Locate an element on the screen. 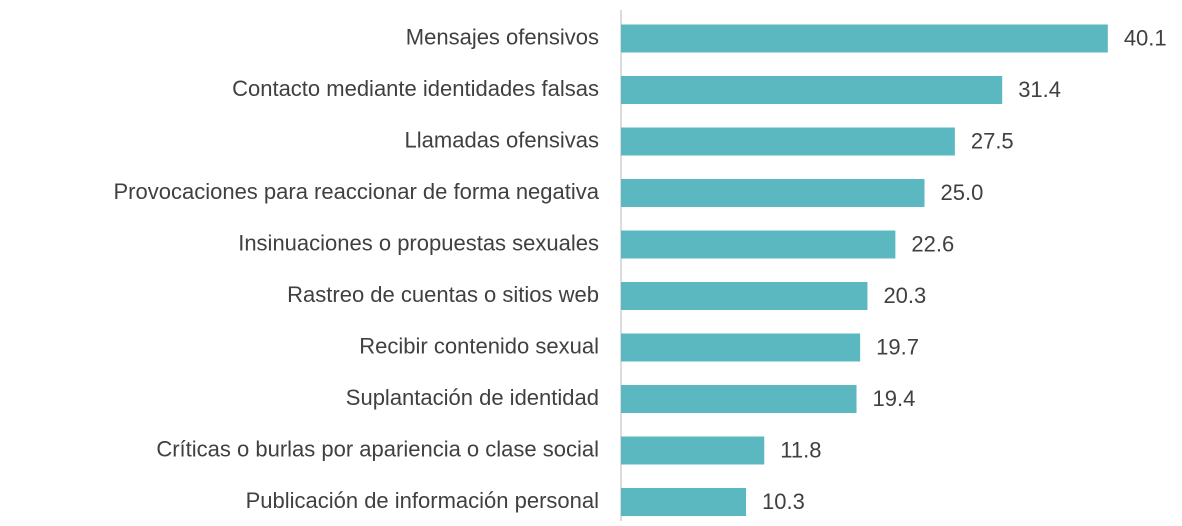 Image resolution: width=1182 pixels, height=526 pixels. value-label: 25.0 is located at coordinates (962, 192).